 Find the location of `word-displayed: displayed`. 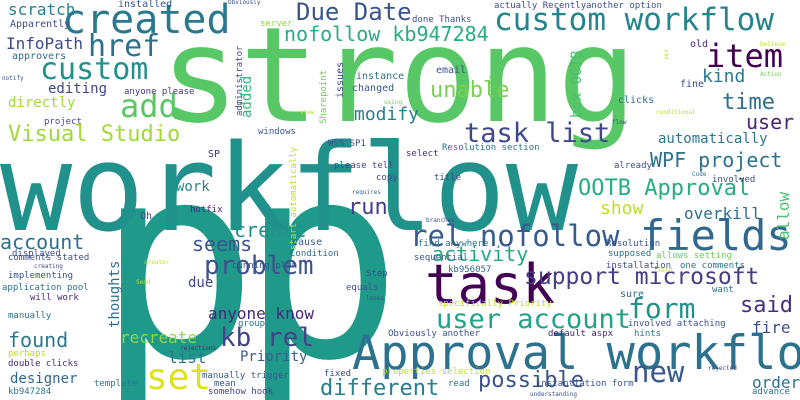

word-displayed: displayed is located at coordinates (36, 254).